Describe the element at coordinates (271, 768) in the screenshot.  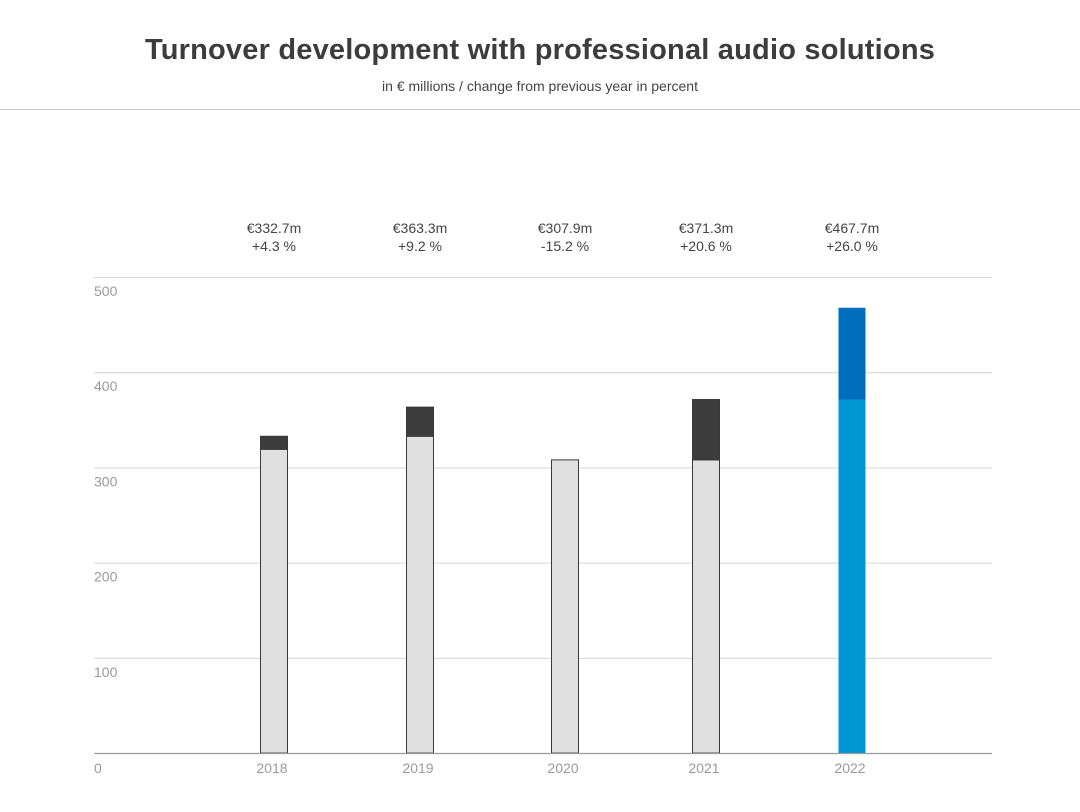
I see `x-tick-label-2018: 2018` at that location.